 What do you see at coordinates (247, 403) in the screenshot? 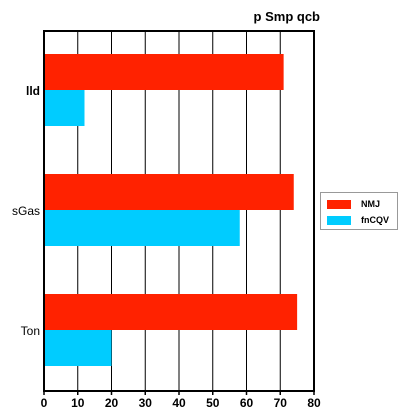
I see `x-tick-label: 60` at bounding box center [247, 403].